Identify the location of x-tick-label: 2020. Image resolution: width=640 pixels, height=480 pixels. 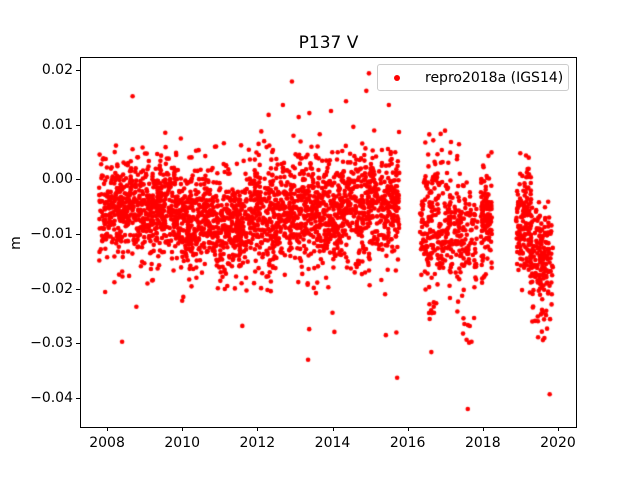
(558, 443).